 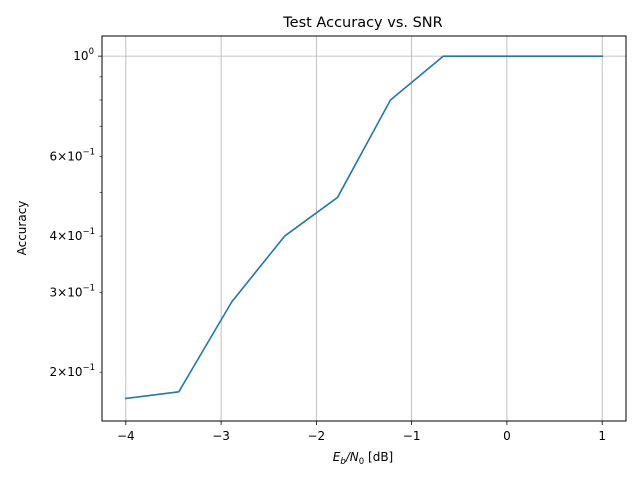 I want to click on y-tick-coef: 3, so click(x=53, y=293).